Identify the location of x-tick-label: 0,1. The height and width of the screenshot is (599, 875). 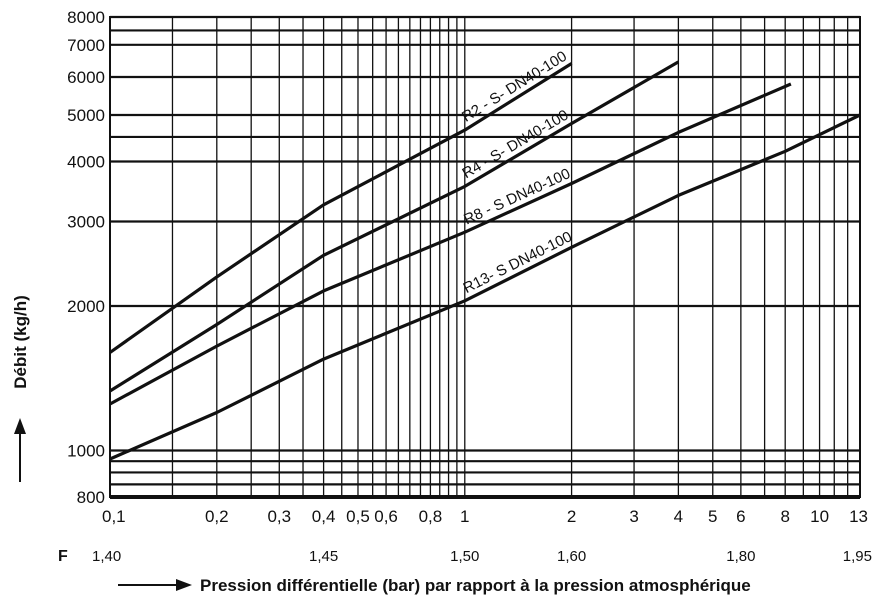
(114, 516).